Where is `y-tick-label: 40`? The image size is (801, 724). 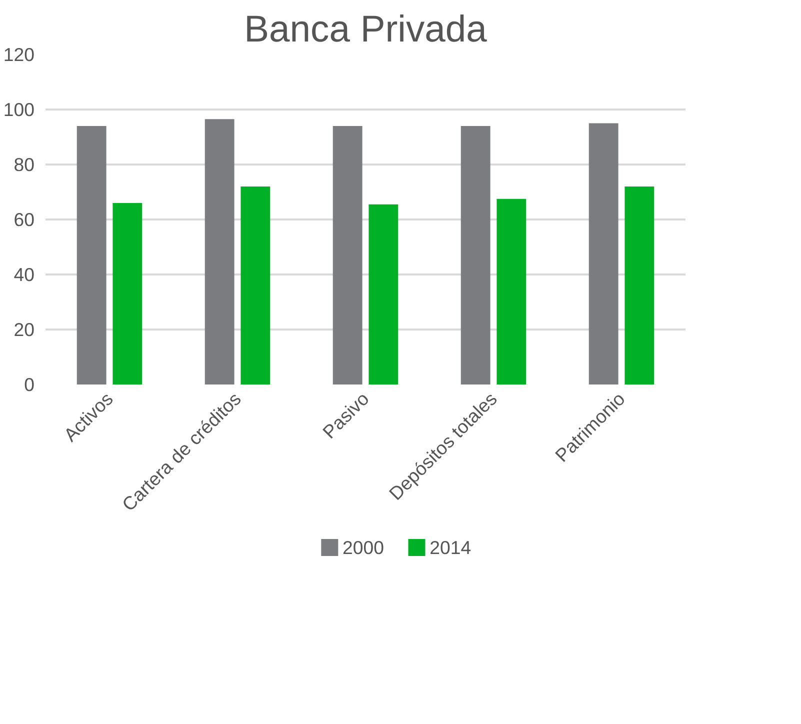
y-tick-label: 40 is located at coordinates (24, 274).